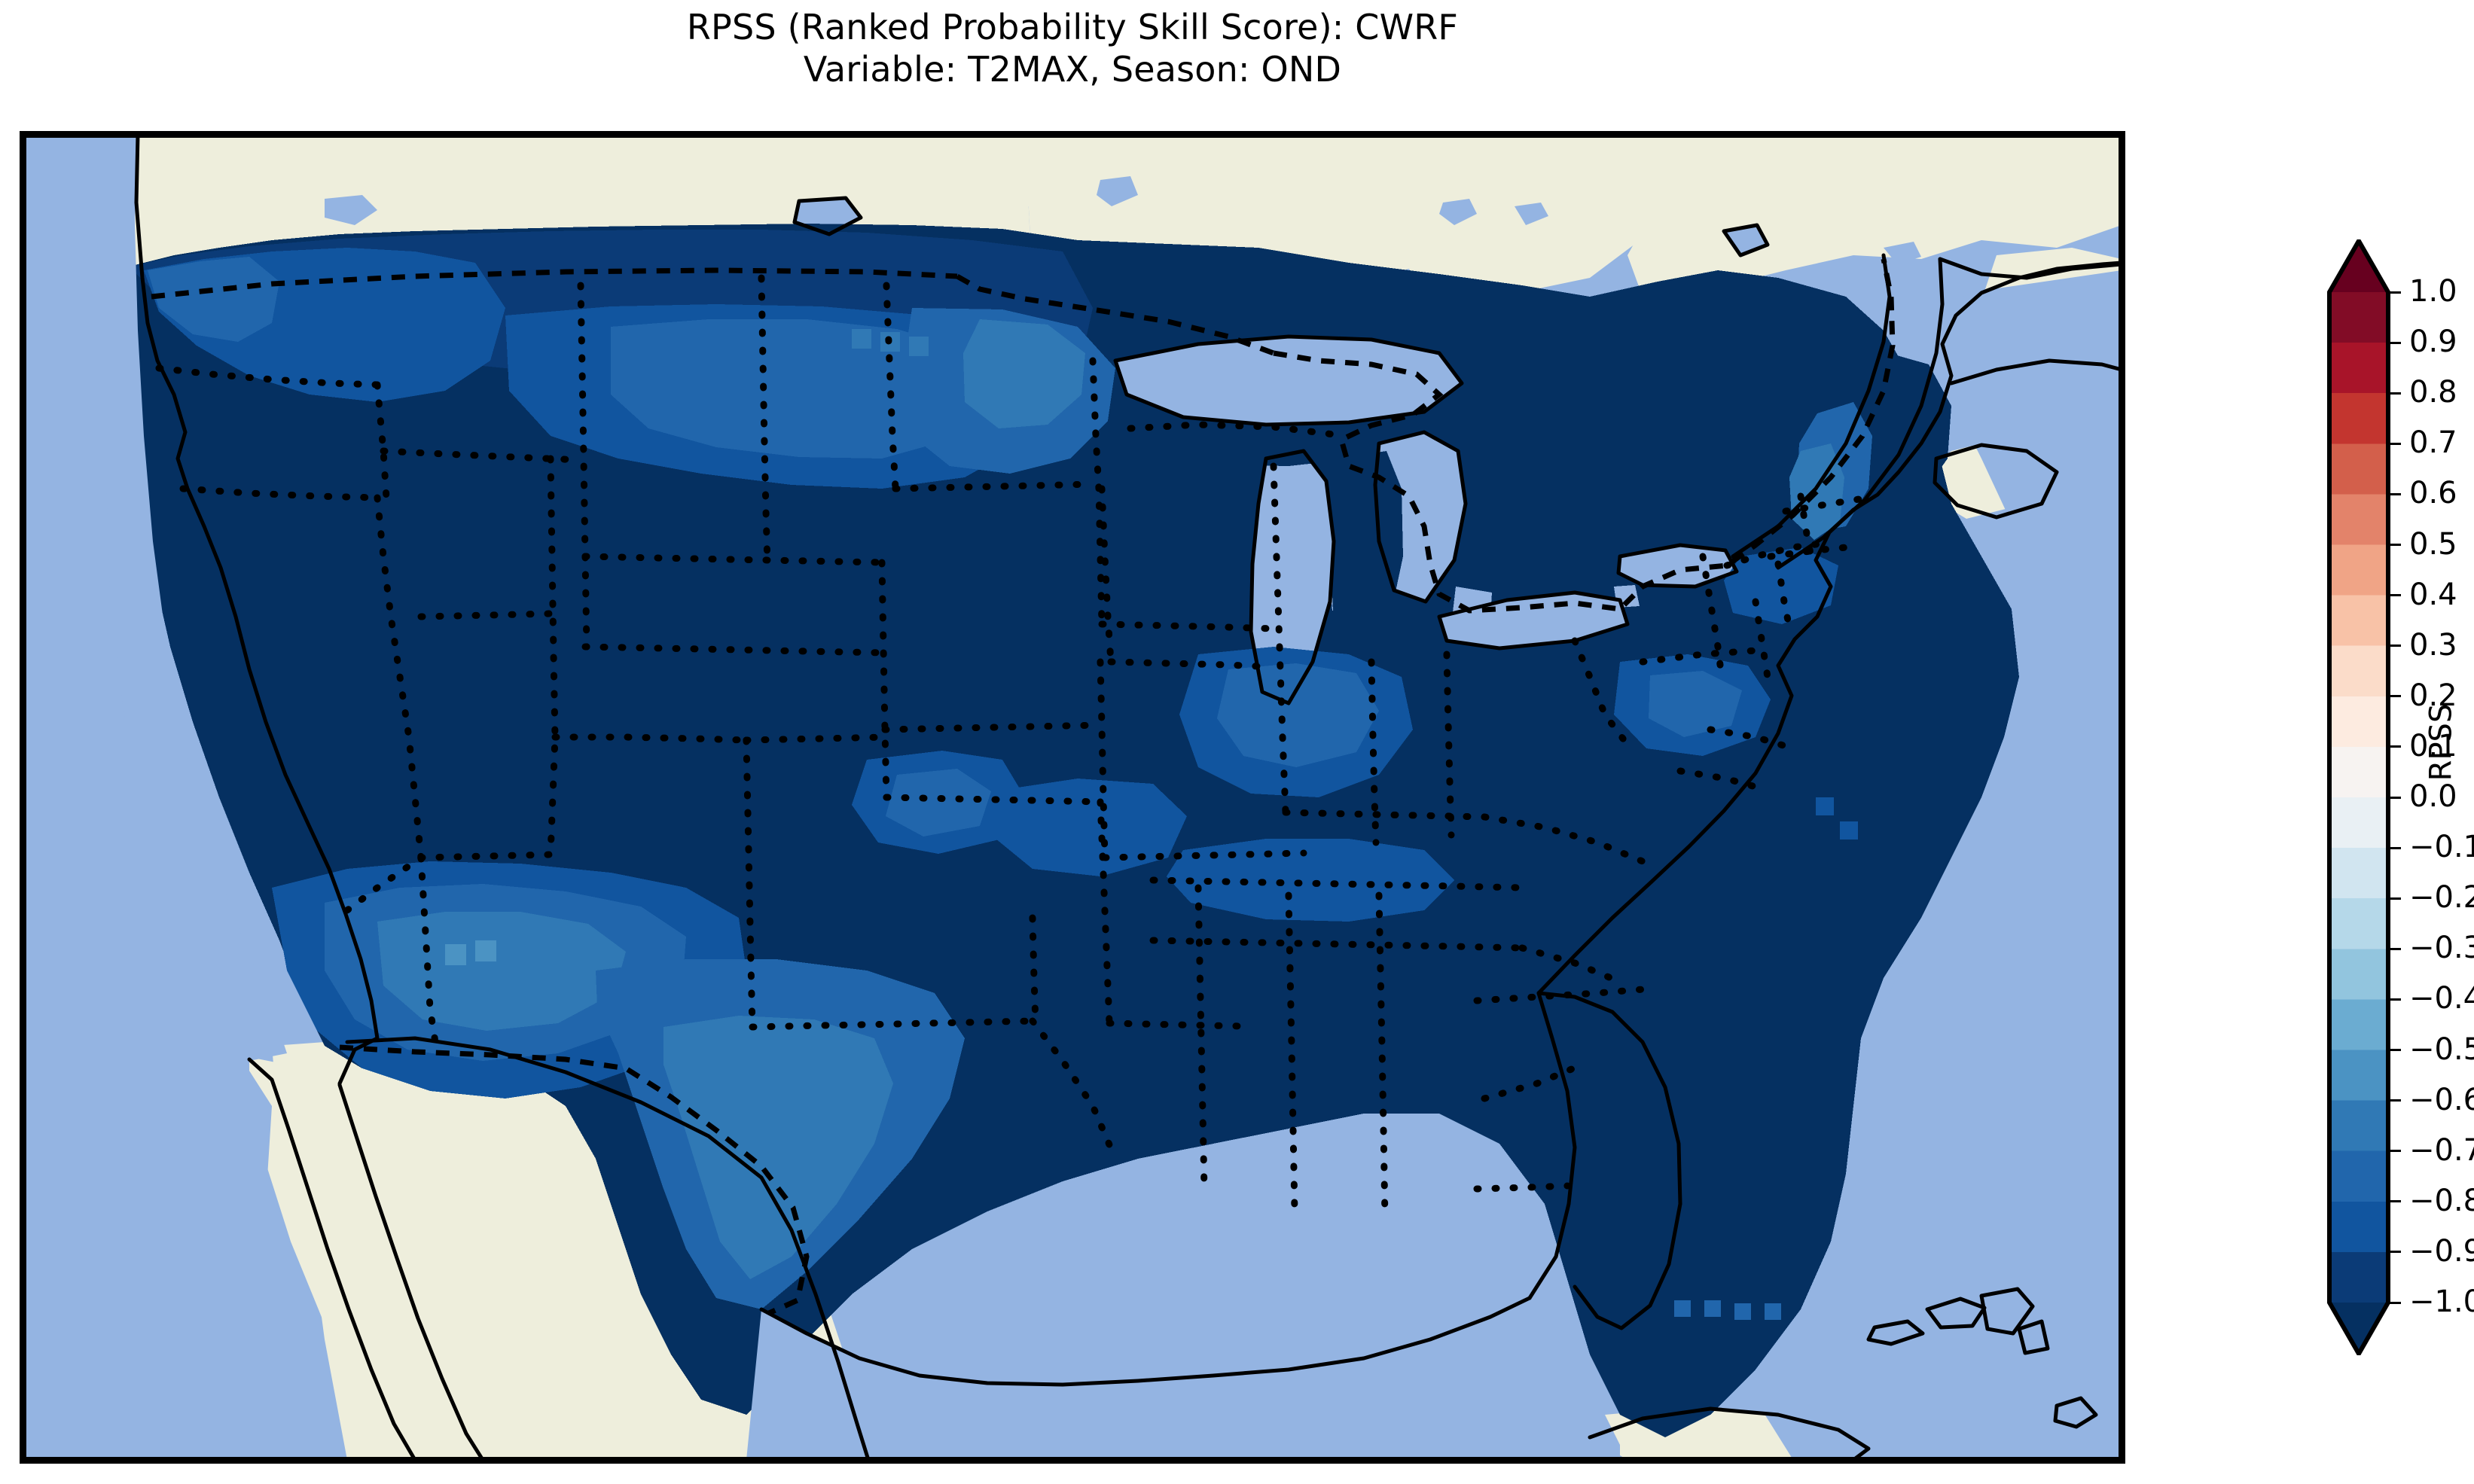 This screenshot has width=2474, height=1484. I want to click on colorbar-tick-label: −0.1, so click(2442, 847).